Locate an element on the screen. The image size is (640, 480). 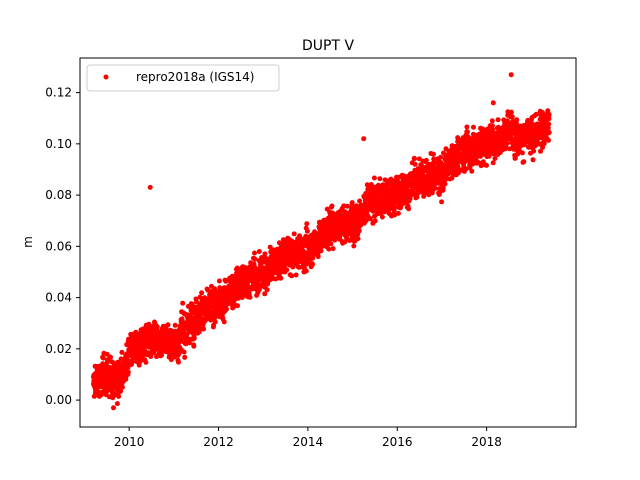
y-tick-label: 0.10 is located at coordinates (58, 144).